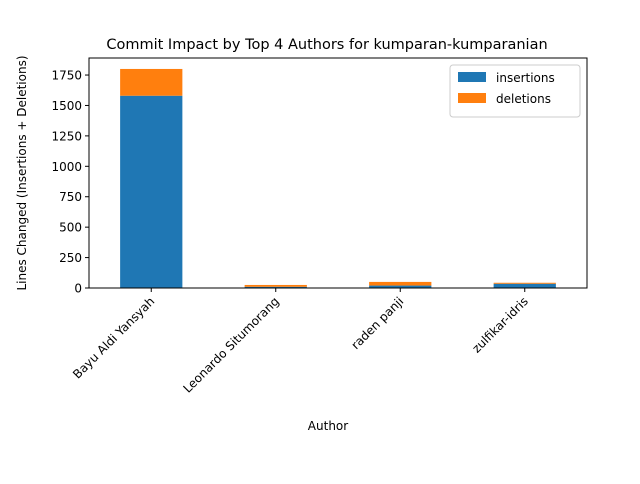  What do you see at coordinates (70, 182) in the screenshot?
I see `y-axis: 0 250 500 750 1000 1250 1500 1750` at bounding box center [70, 182].